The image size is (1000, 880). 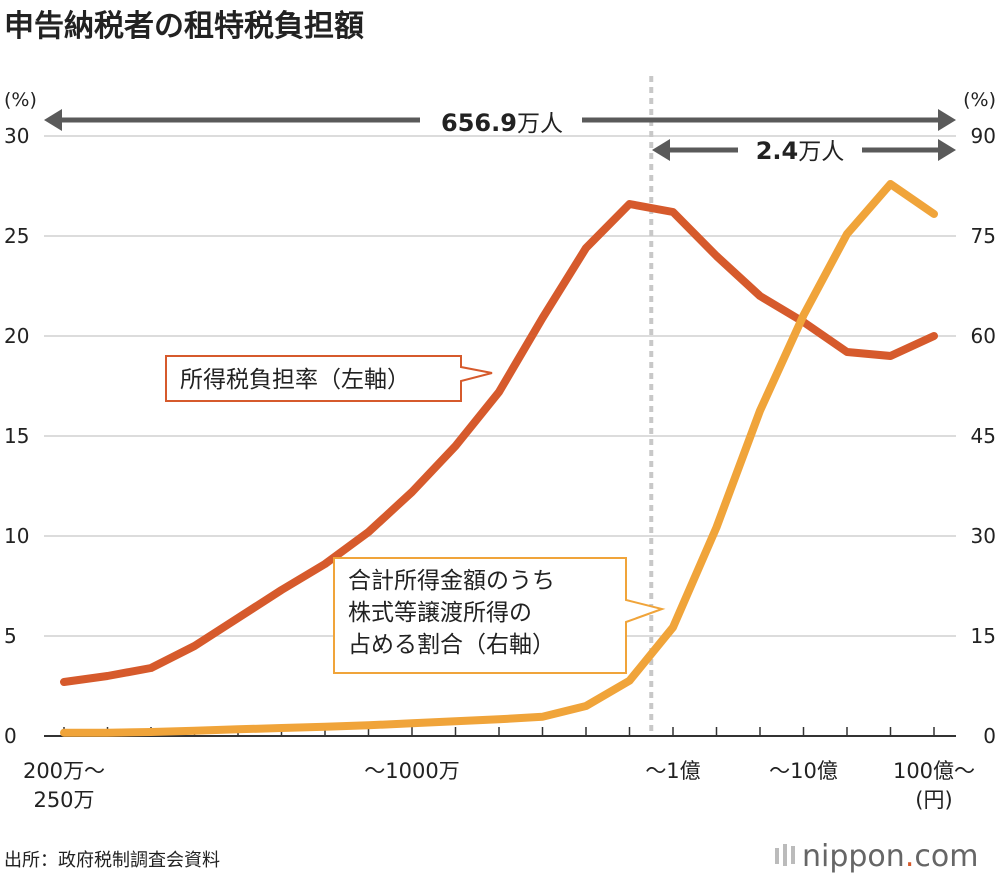 I want to click on left-axis-ticks: 0 5 10 15 20 25 30, so click(x=16, y=436).